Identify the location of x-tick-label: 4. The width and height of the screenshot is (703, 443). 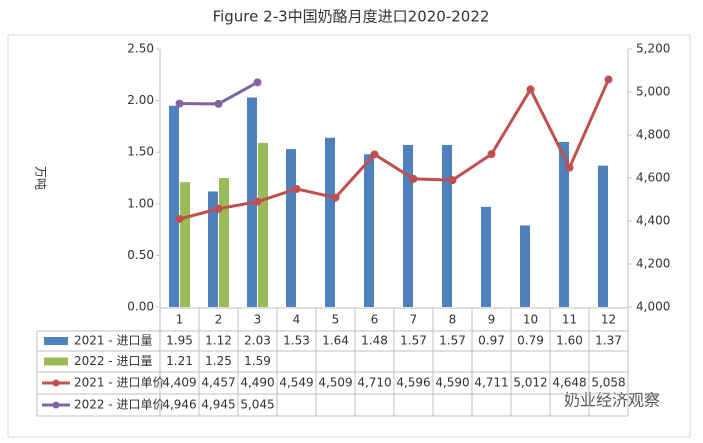
(297, 320).